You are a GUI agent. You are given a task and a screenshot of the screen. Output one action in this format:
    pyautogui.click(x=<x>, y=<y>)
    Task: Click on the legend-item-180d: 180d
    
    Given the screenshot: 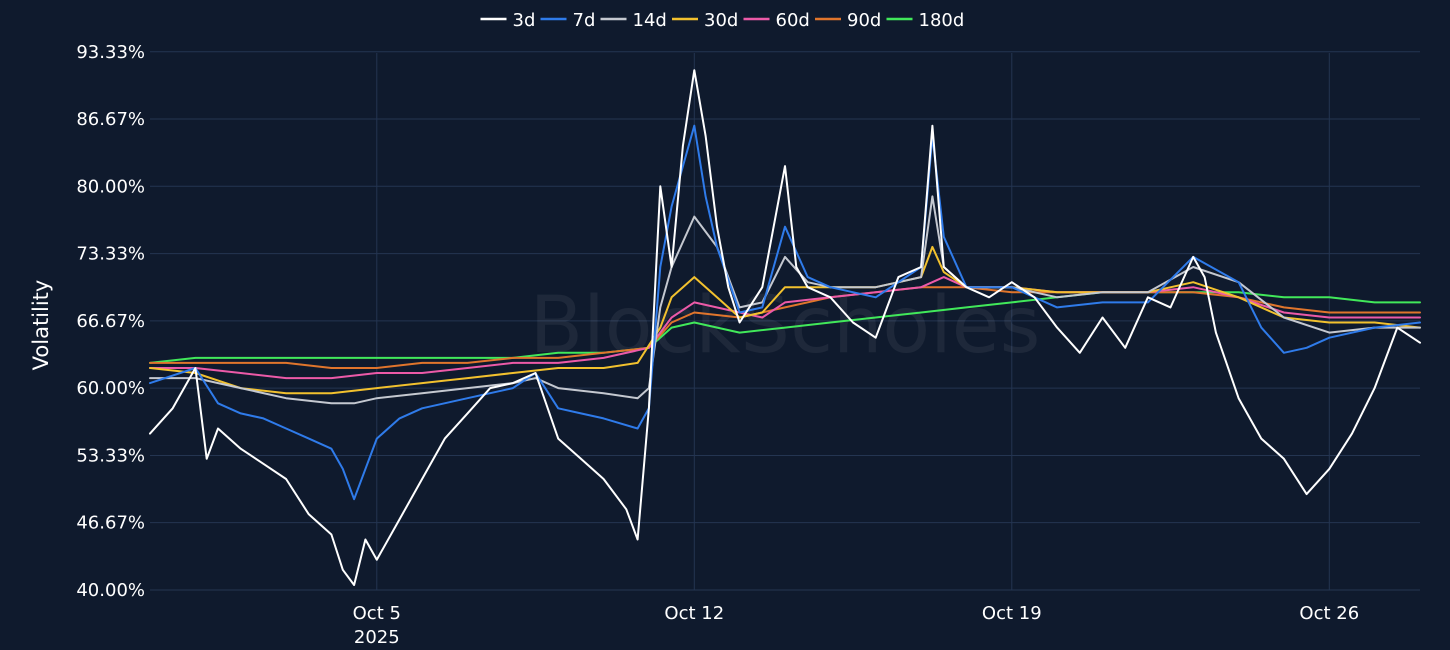 What is the action you would take?
    pyautogui.click(x=925, y=20)
    